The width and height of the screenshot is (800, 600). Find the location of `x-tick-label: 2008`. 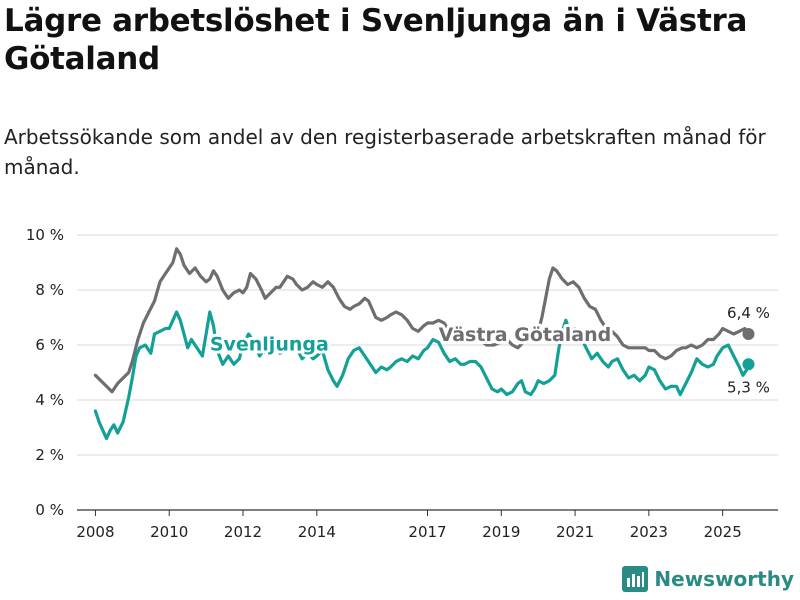

x-tick-label: 2008 is located at coordinates (95, 532).